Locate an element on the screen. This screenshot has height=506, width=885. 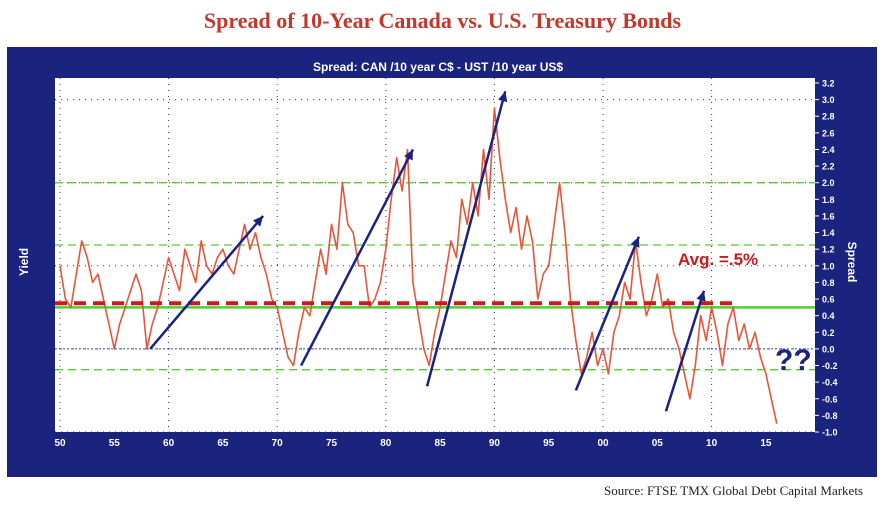
y-tick-label: 0.8 is located at coordinates (828, 283).